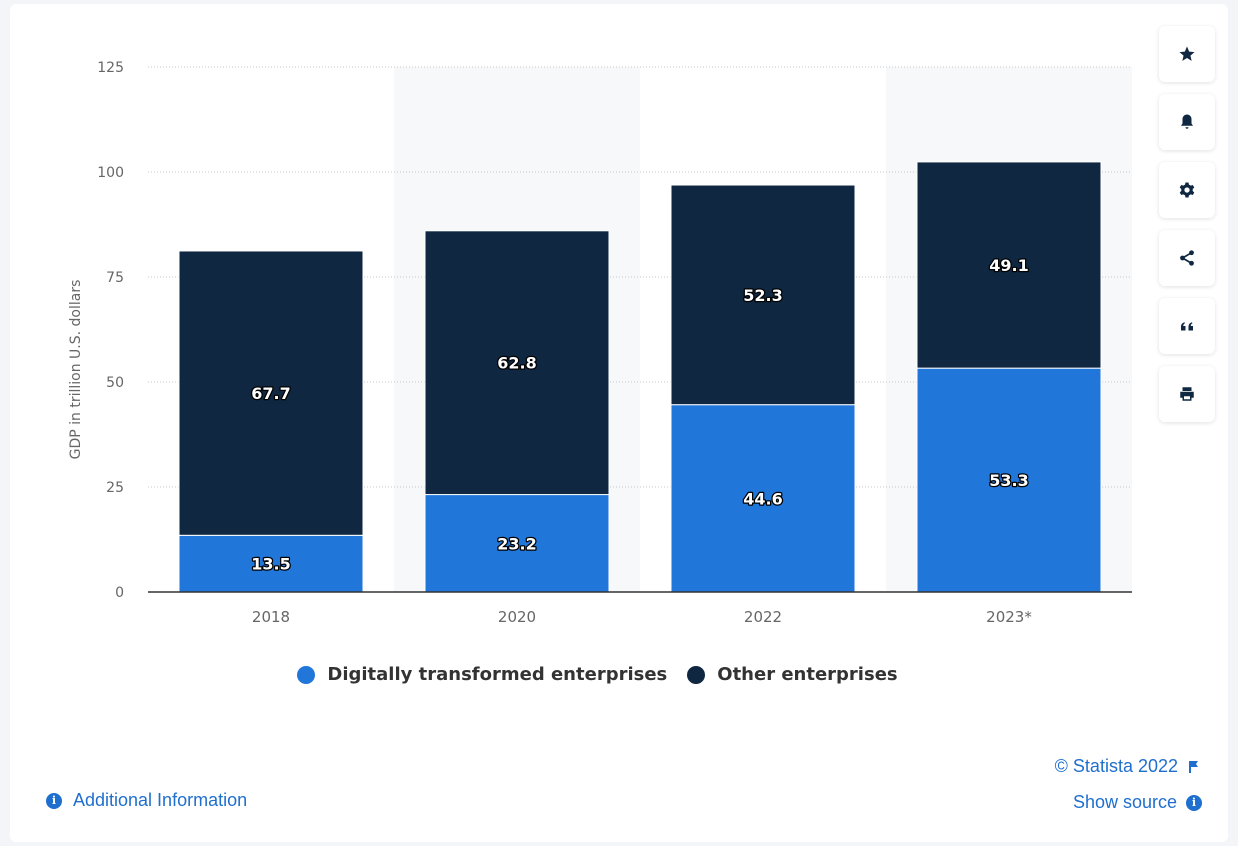 This screenshot has width=1238, height=846. I want to click on show-source-link: Show source i, so click(1137, 802).